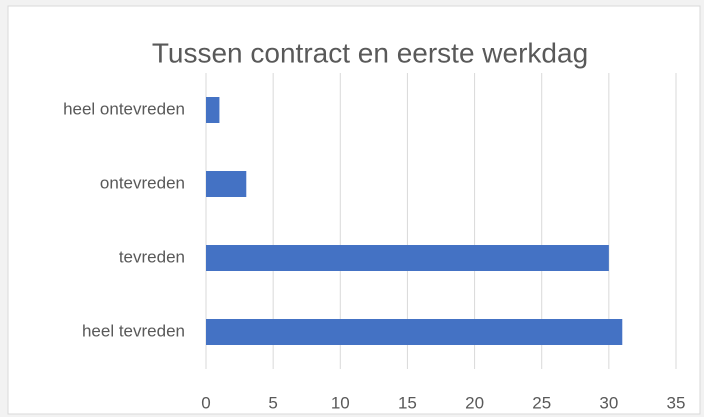  Describe the element at coordinates (124, 108) in the screenshot. I see `y-tick-label: heel ontevreden` at that location.